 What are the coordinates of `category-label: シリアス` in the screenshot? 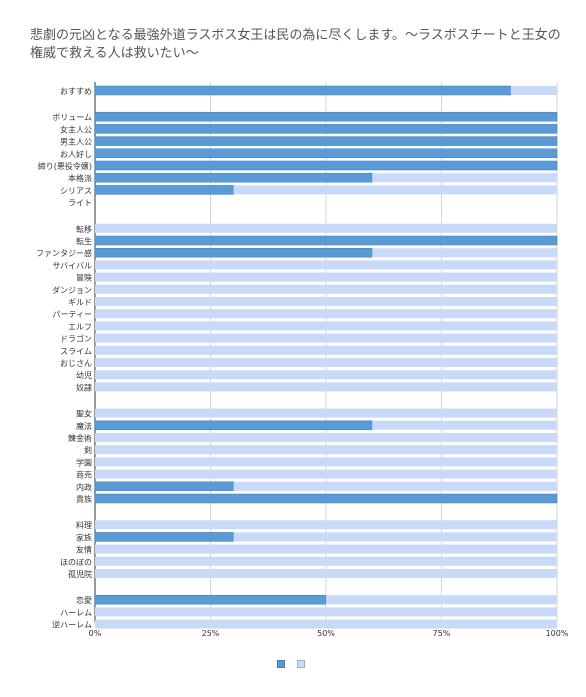 It's located at (76, 190).